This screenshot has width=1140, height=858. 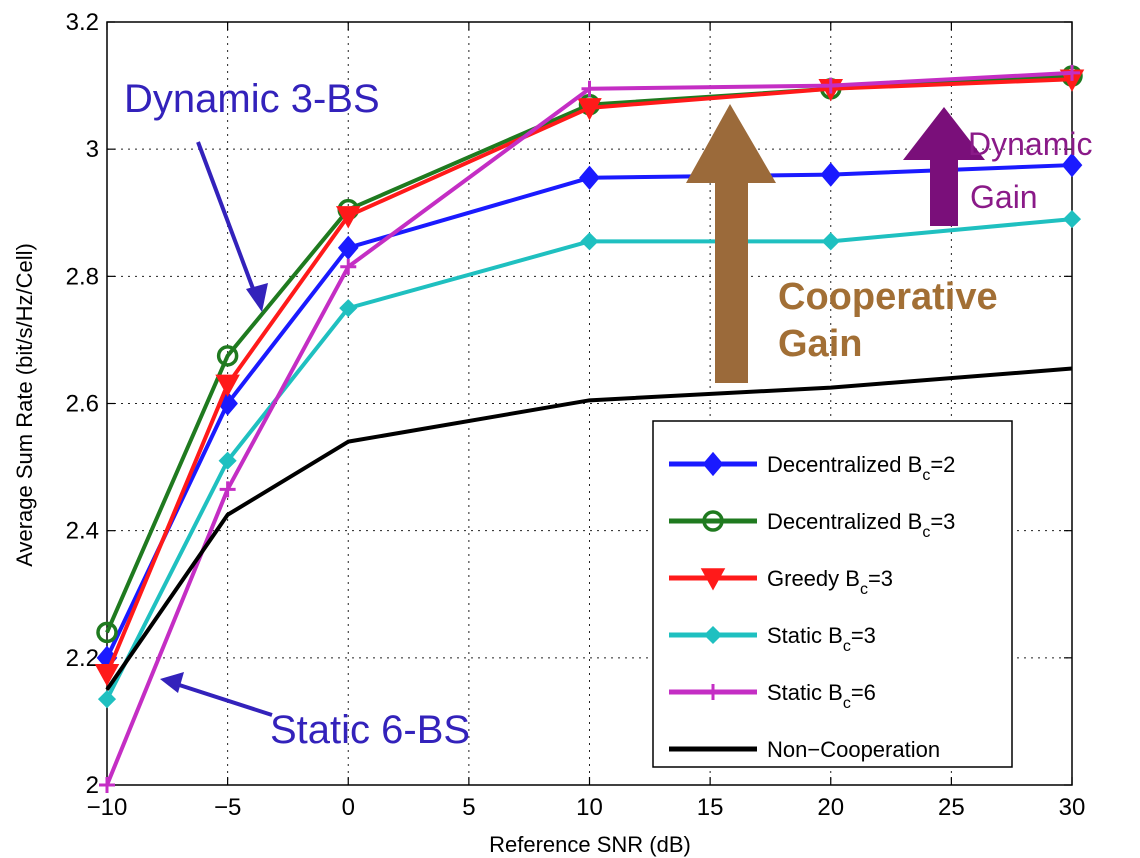 What do you see at coordinates (228, 222) in the screenshot?
I see `dynamic-3bs-arrow-line` at bounding box center [228, 222].